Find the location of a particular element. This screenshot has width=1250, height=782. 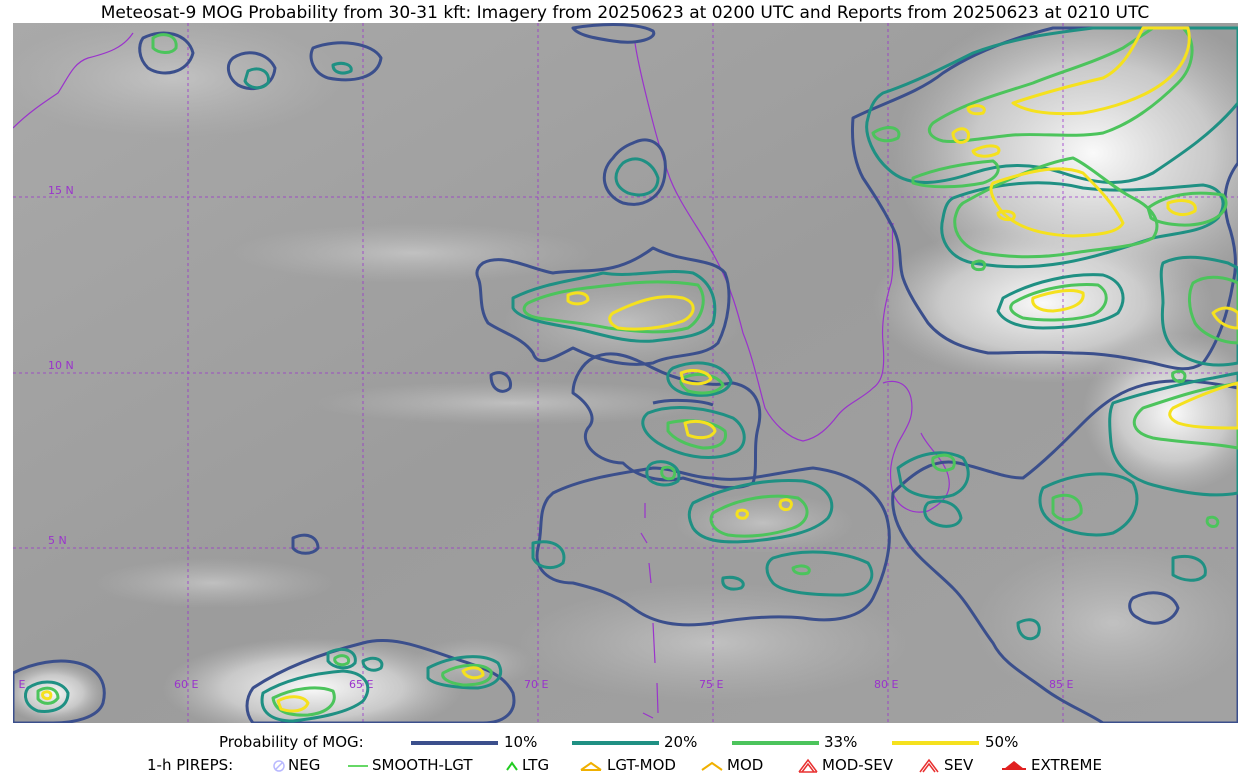

sev-icon is located at coordinates (929, 765).